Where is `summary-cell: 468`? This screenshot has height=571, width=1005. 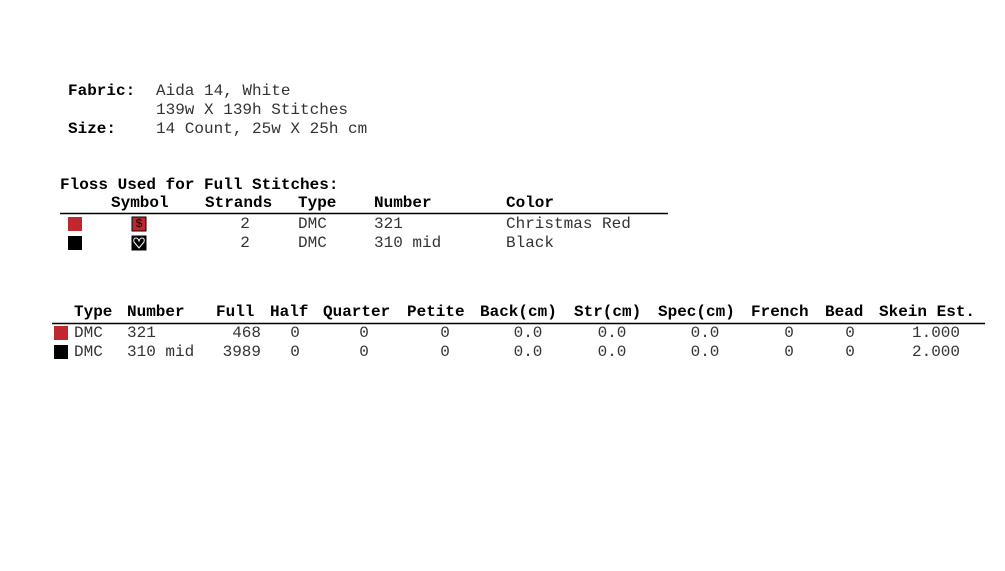
summary-cell: 468 is located at coordinates (246, 333).